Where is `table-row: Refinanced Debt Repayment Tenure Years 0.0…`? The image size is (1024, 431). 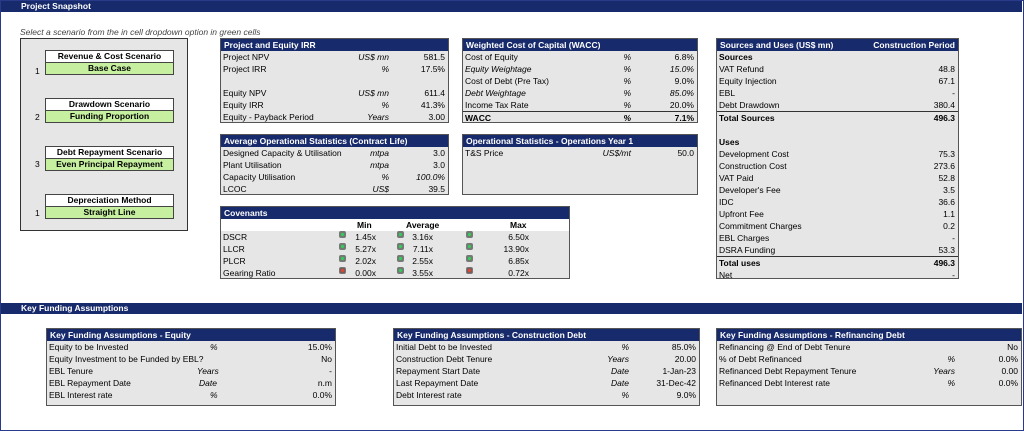
table-row: Refinanced Debt Repayment Tenure Years 0.0… is located at coordinates (868, 371).